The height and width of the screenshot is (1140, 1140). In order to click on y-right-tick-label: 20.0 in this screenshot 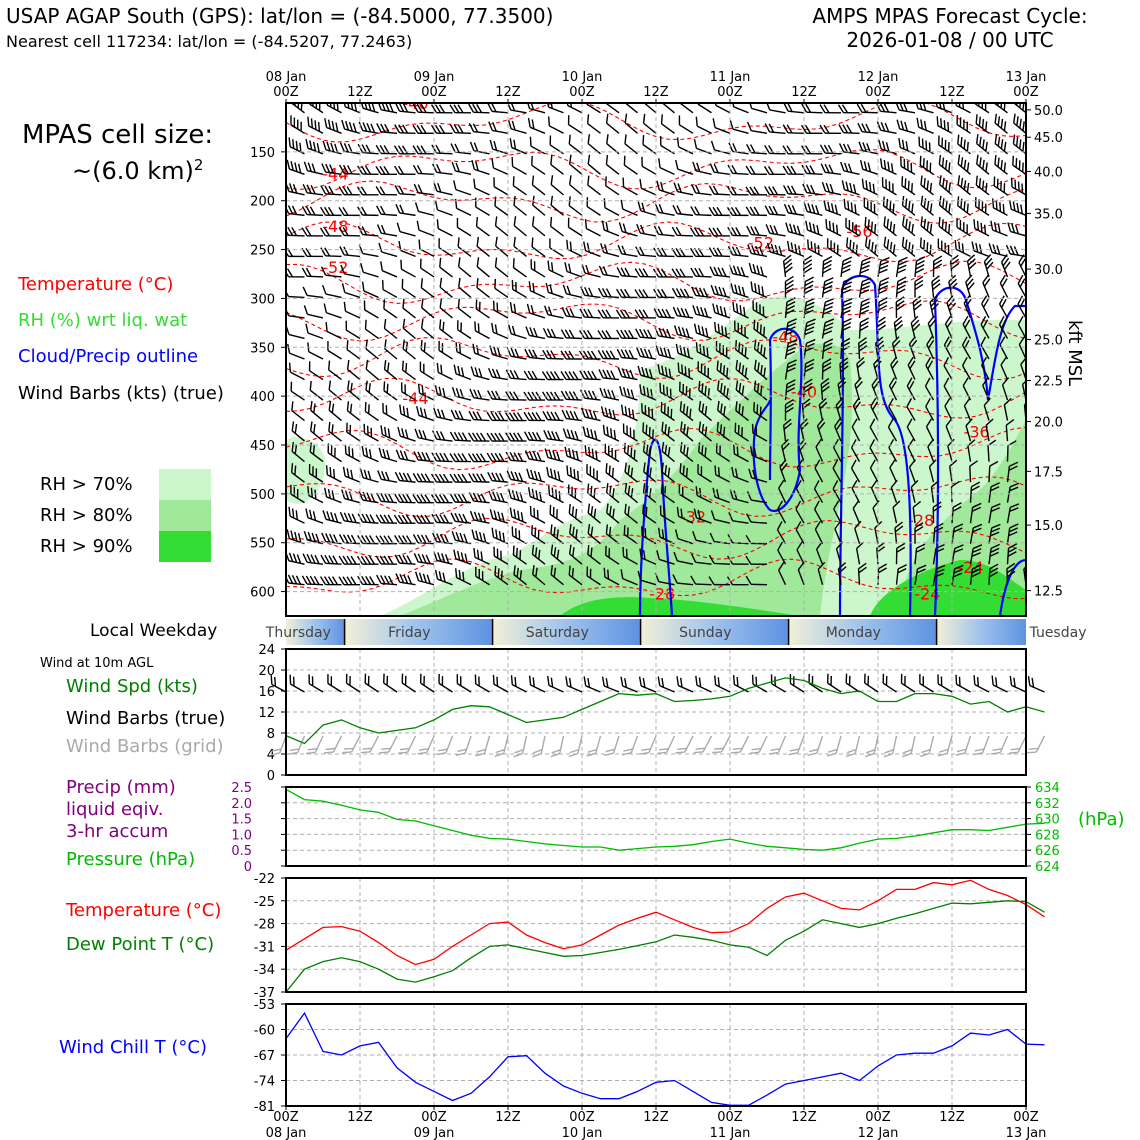, I will do `click(1048, 423)`.